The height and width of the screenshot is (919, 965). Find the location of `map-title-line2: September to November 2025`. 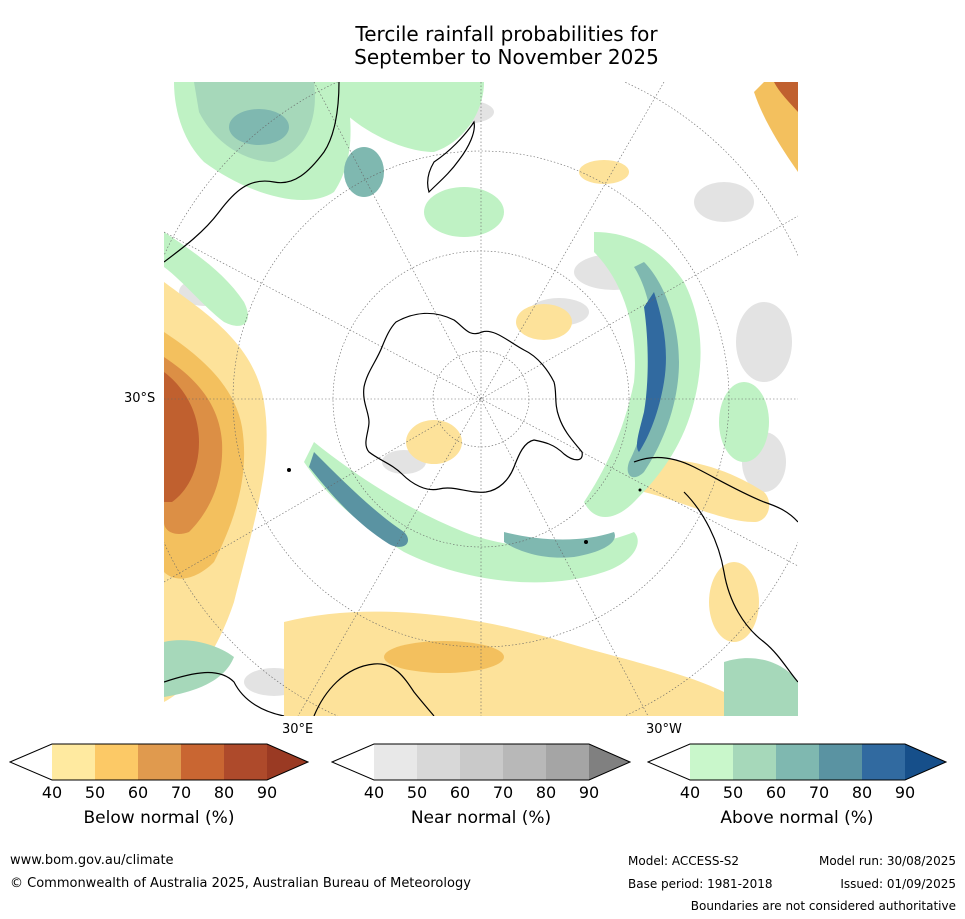

map-title-line2: September to November 2025 is located at coordinates (506, 57).